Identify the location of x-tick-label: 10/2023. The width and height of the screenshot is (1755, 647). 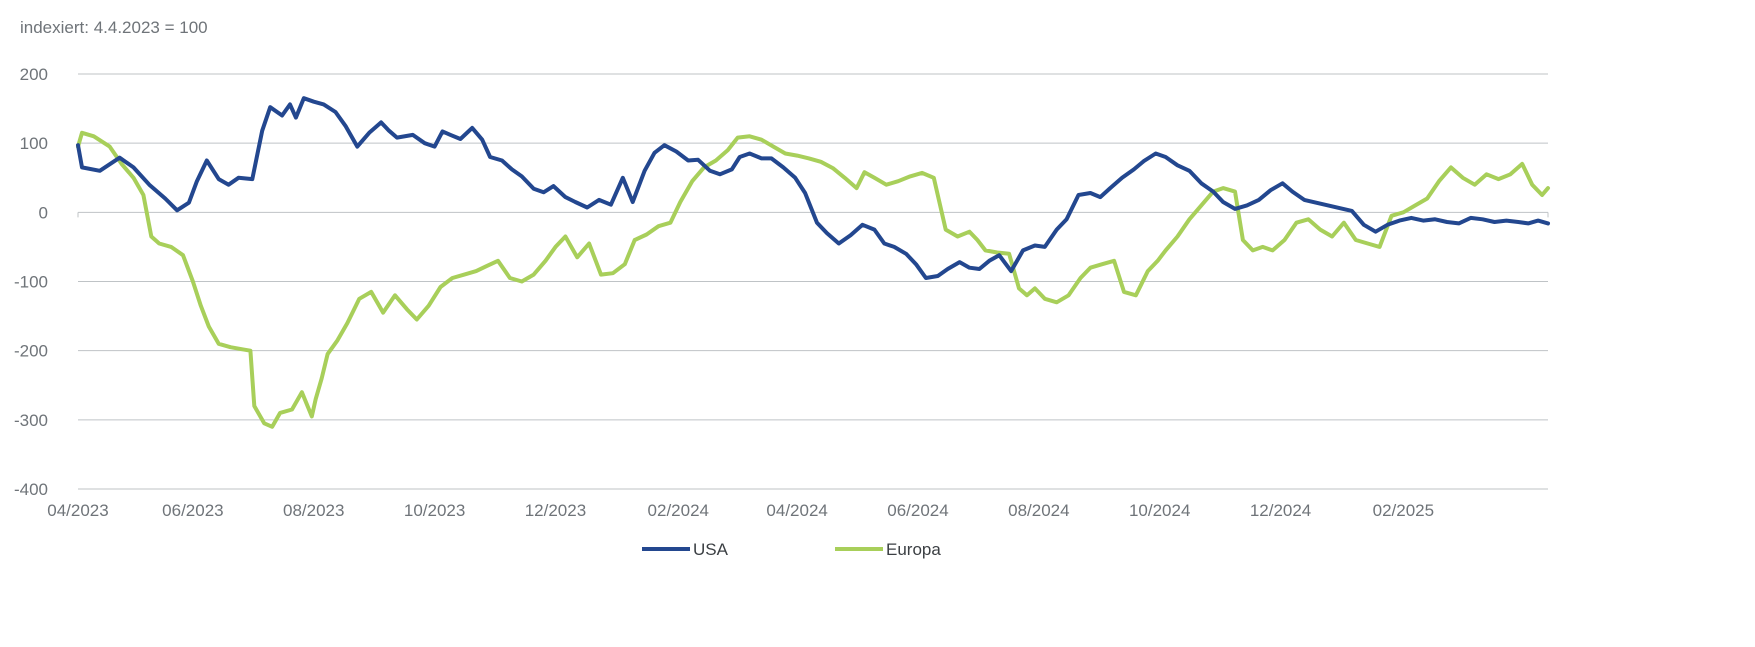
(434, 510).